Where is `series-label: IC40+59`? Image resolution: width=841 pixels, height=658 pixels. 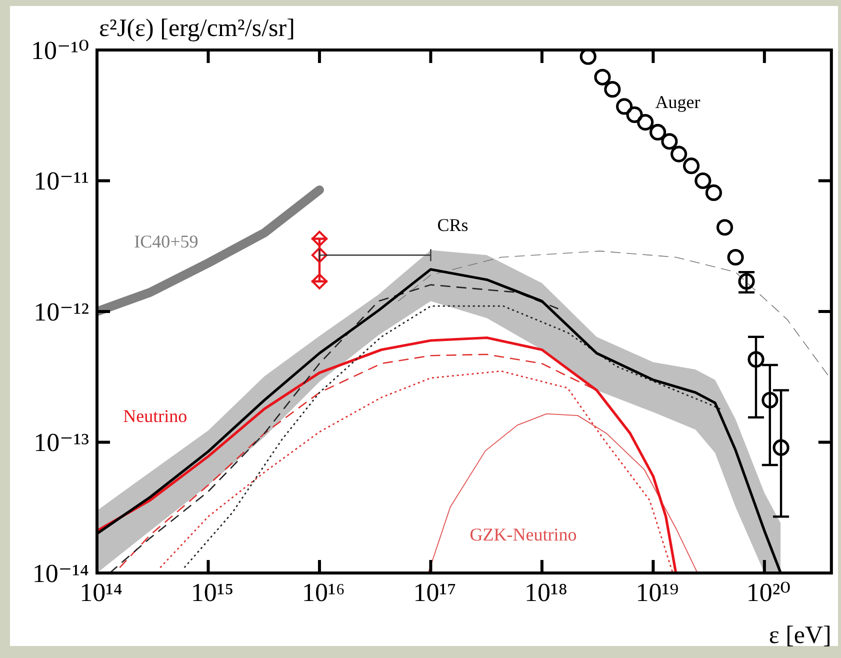 series-label: IC40+59 is located at coordinates (166, 242).